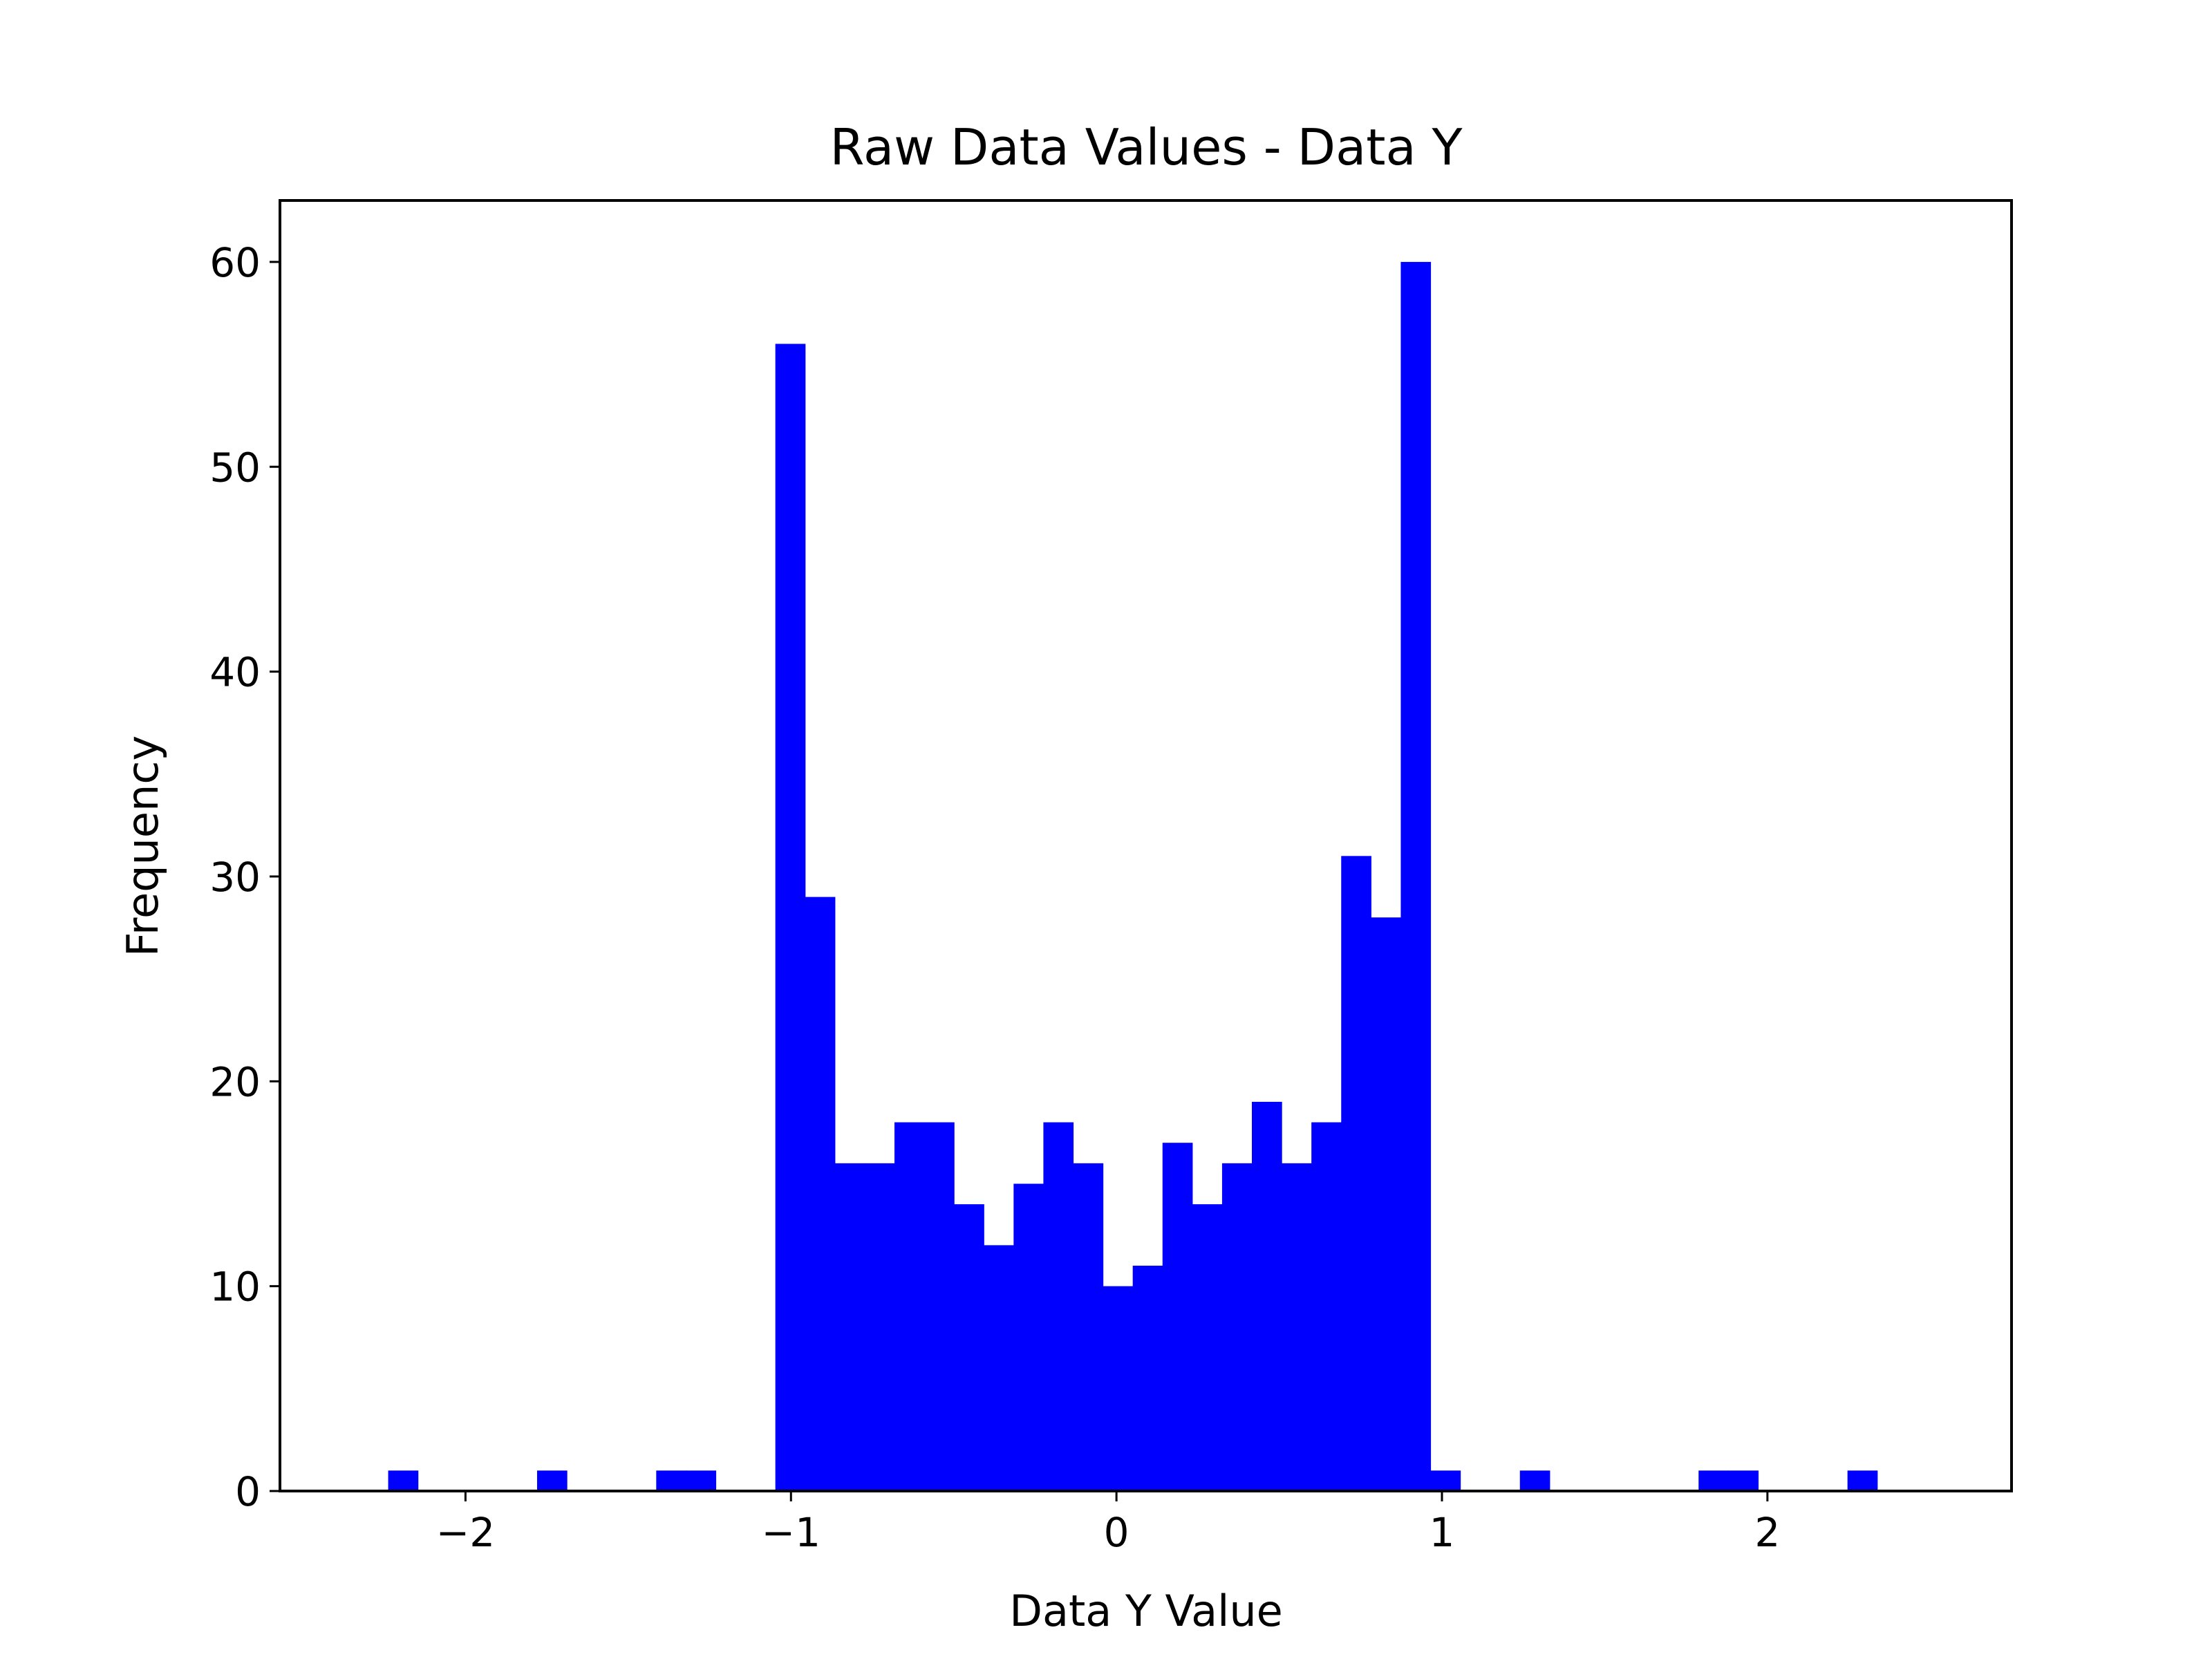  Describe the element at coordinates (235, 467) in the screenshot. I see `y-tick-label: 50` at that location.